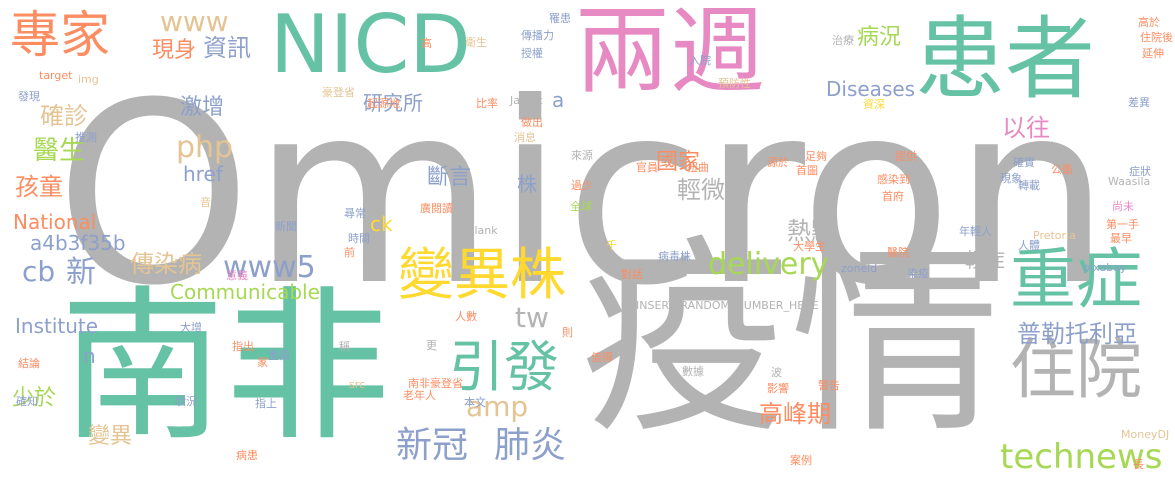 The image size is (1175, 482). I want to click on word-3: 兩週, so click(670, 53).